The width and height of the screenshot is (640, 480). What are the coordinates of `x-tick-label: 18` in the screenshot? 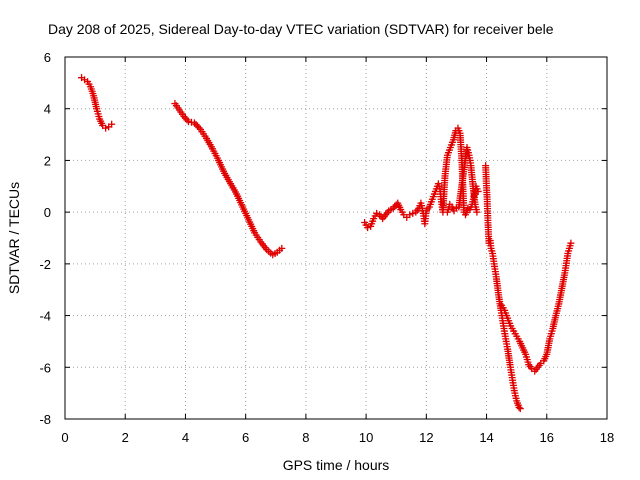 It's located at (607, 437).